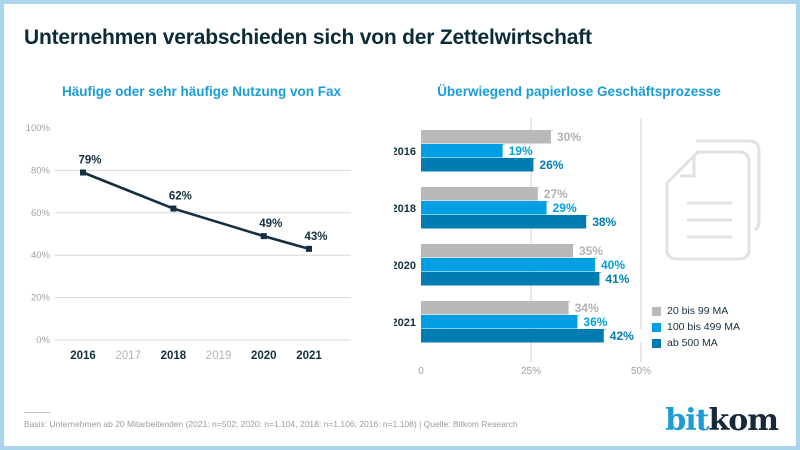 The height and width of the screenshot is (450, 800). What do you see at coordinates (656, 311) in the screenshot?
I see `legend-swatch-gray` at bounding box center [656, 311].